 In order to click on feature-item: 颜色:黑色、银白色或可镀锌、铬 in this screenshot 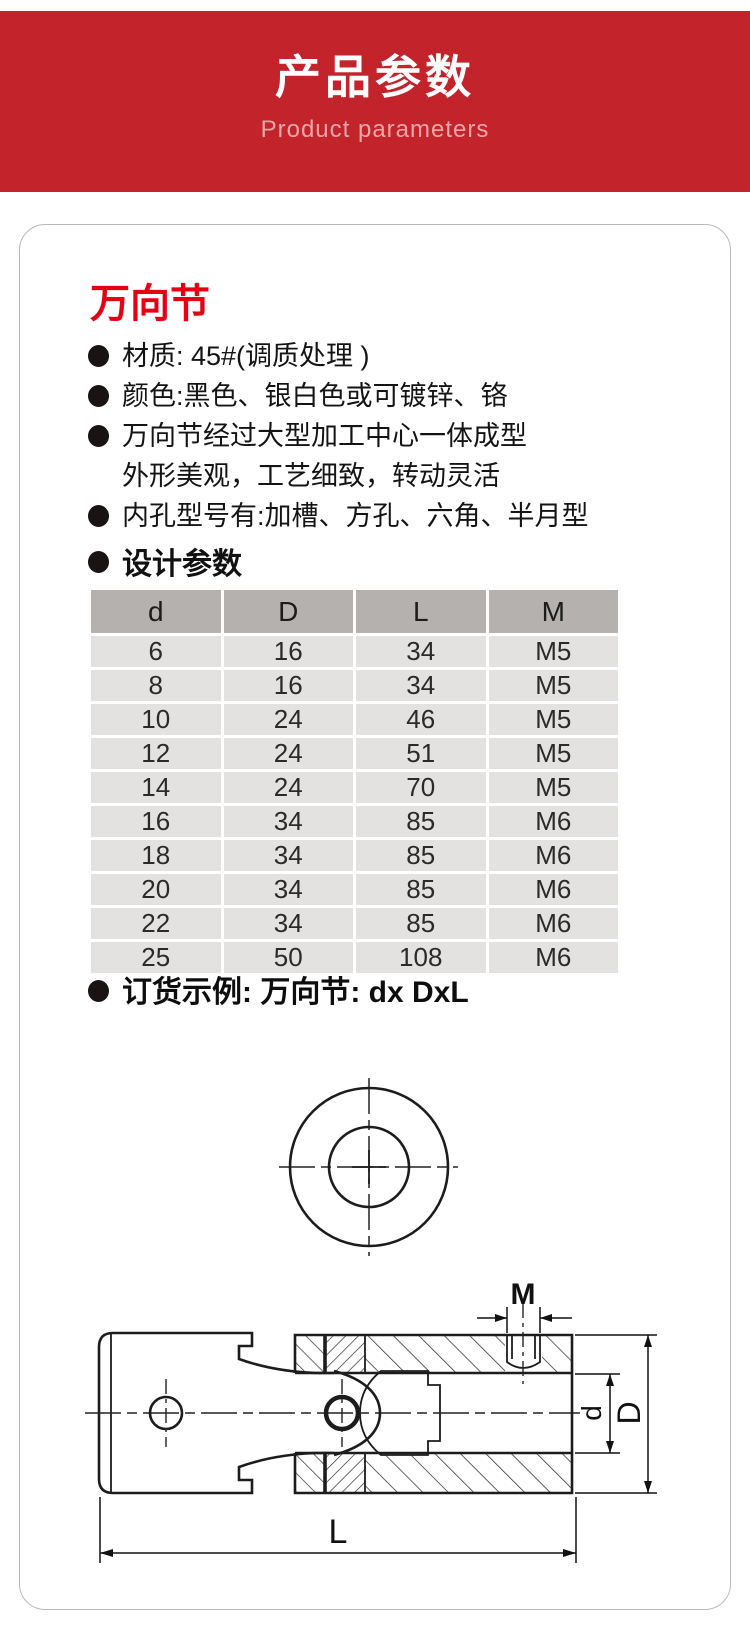, I will do `click(388, 399)`.